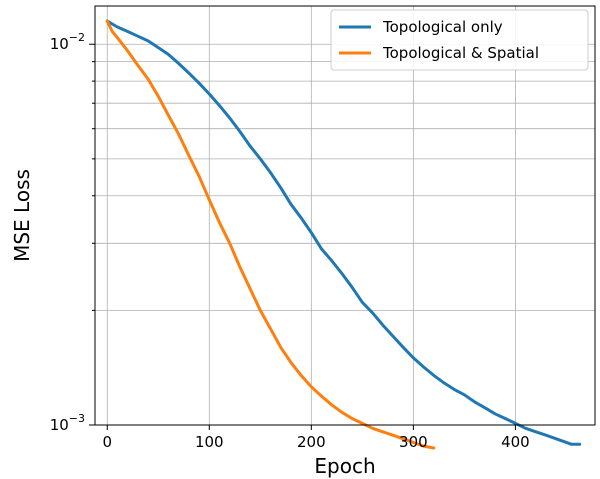  I want to click on y-tick-label: 10⁻³, so click(67, 423).